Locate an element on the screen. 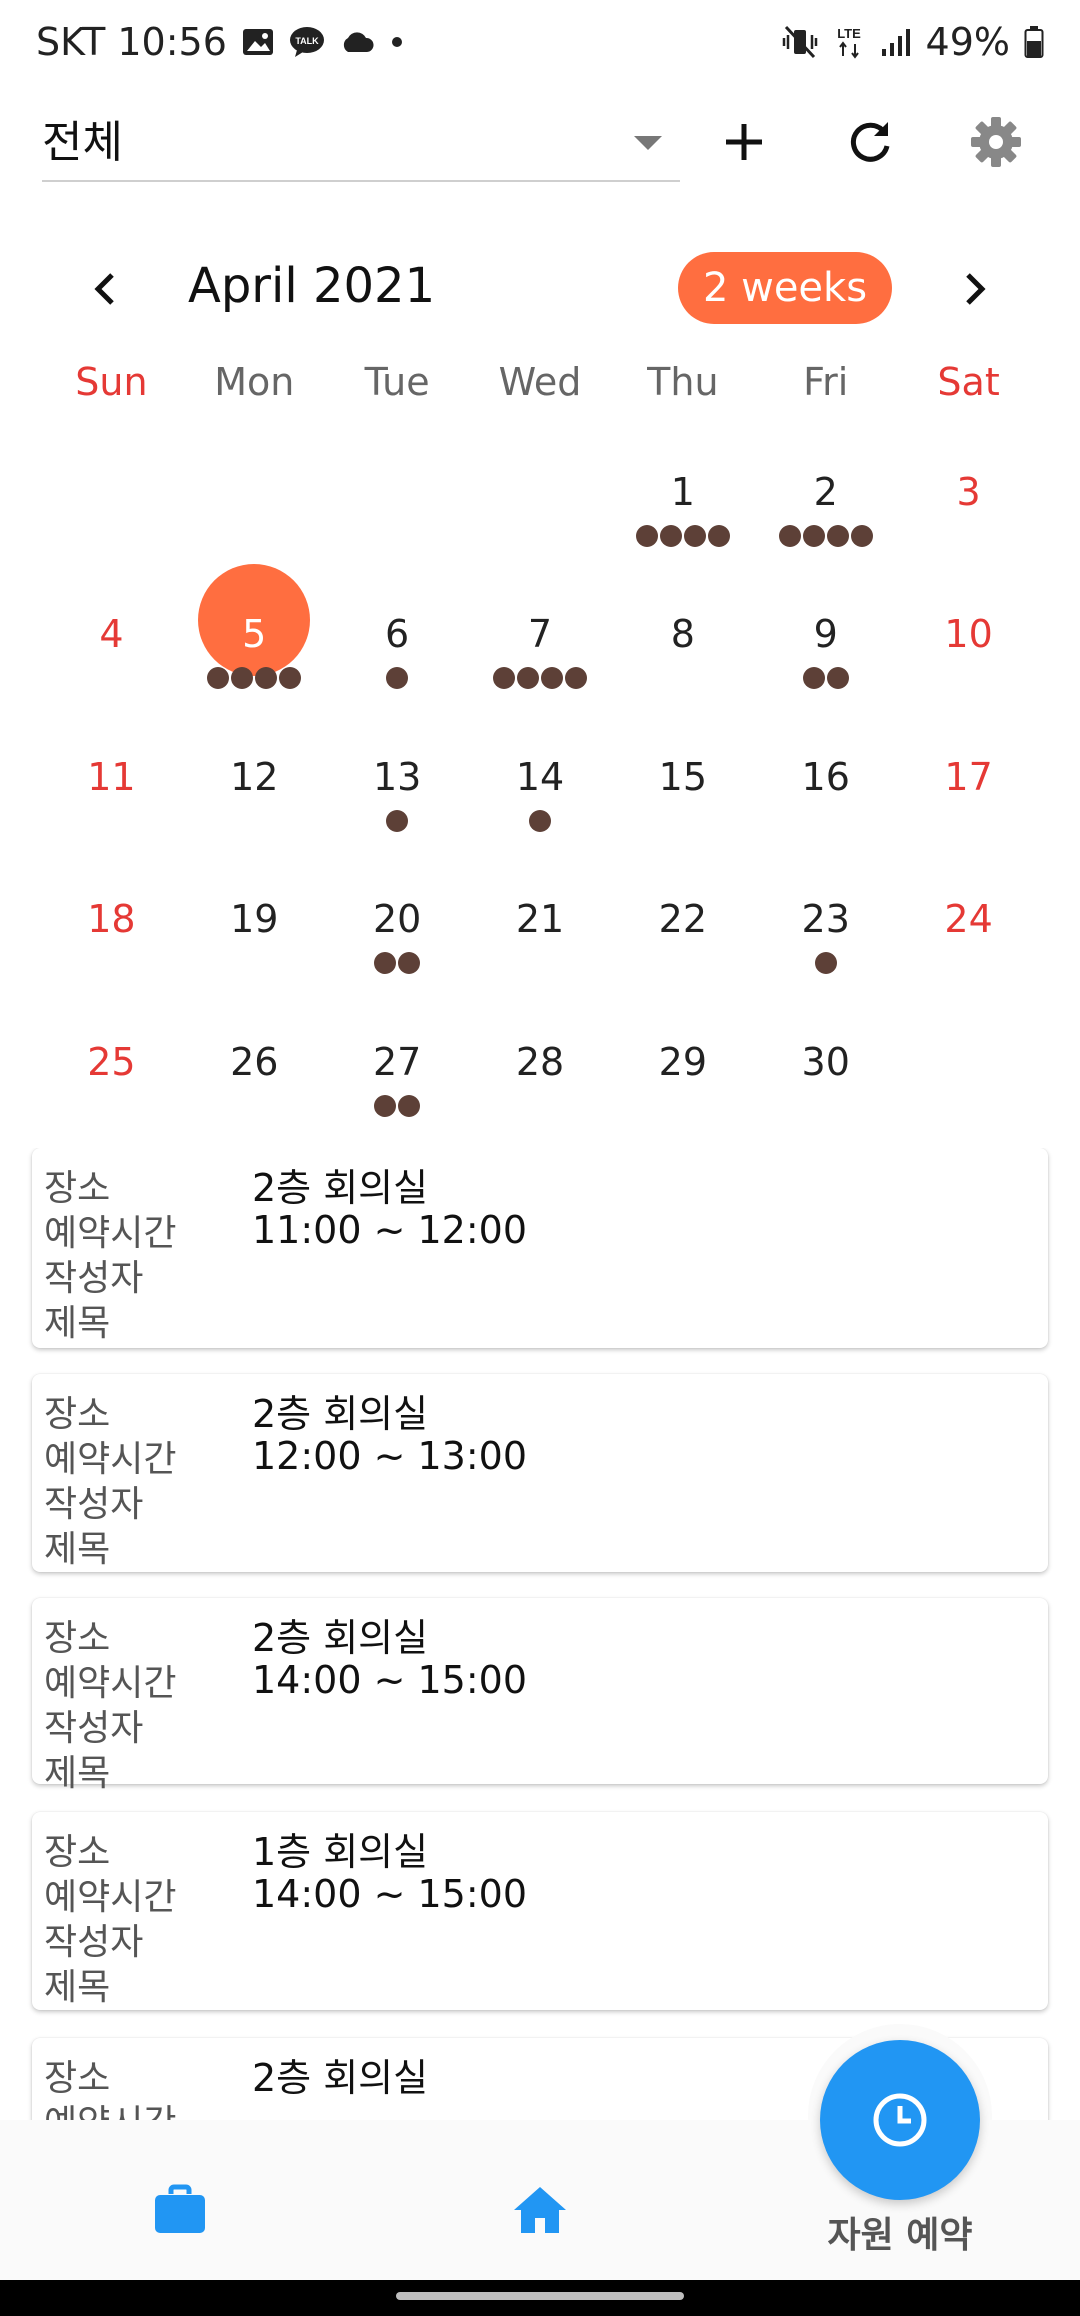  next-month-button is located at coordinates (975, 289).